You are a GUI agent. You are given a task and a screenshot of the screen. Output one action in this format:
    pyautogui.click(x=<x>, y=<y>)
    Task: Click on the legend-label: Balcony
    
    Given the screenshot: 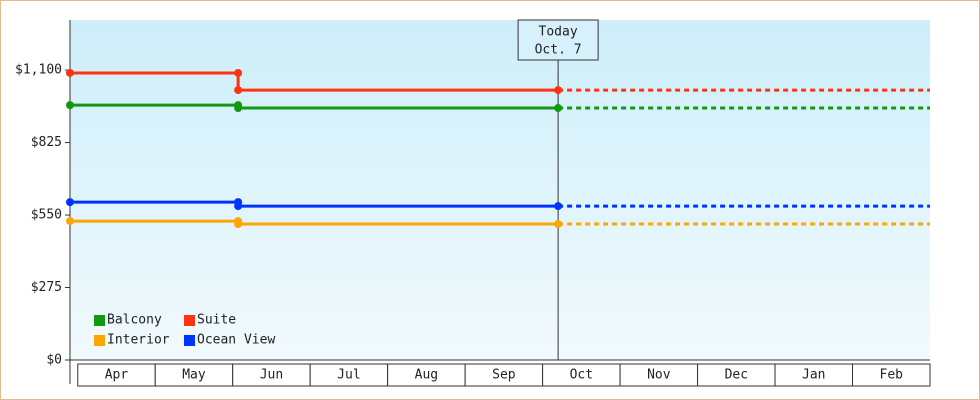 What is the action you would take?
    pyautogui.click(x=134, y=320)
    